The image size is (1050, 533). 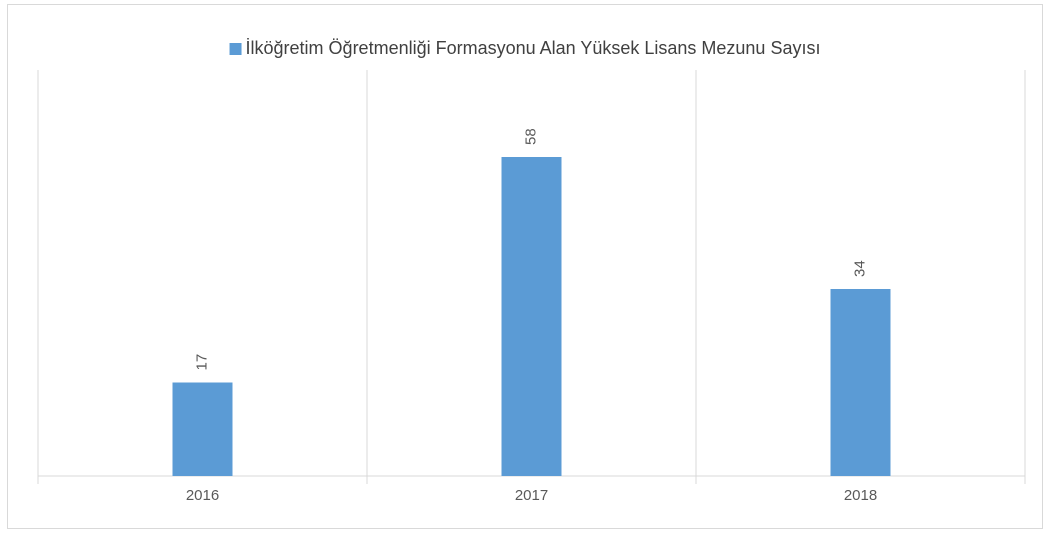 I want to click on legend-swatch, so click(x=235, y=49).